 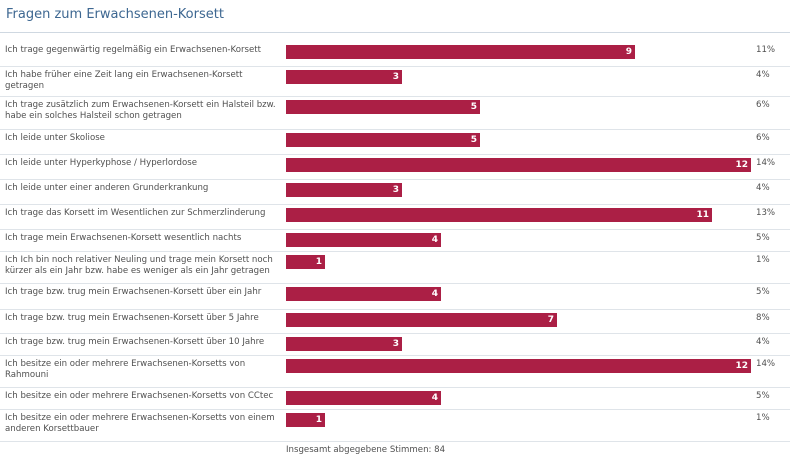 What do you see at coordinates (421, 320) in the screenshot?
I see `vote-bar: 7` at bounding box center [421, 320].